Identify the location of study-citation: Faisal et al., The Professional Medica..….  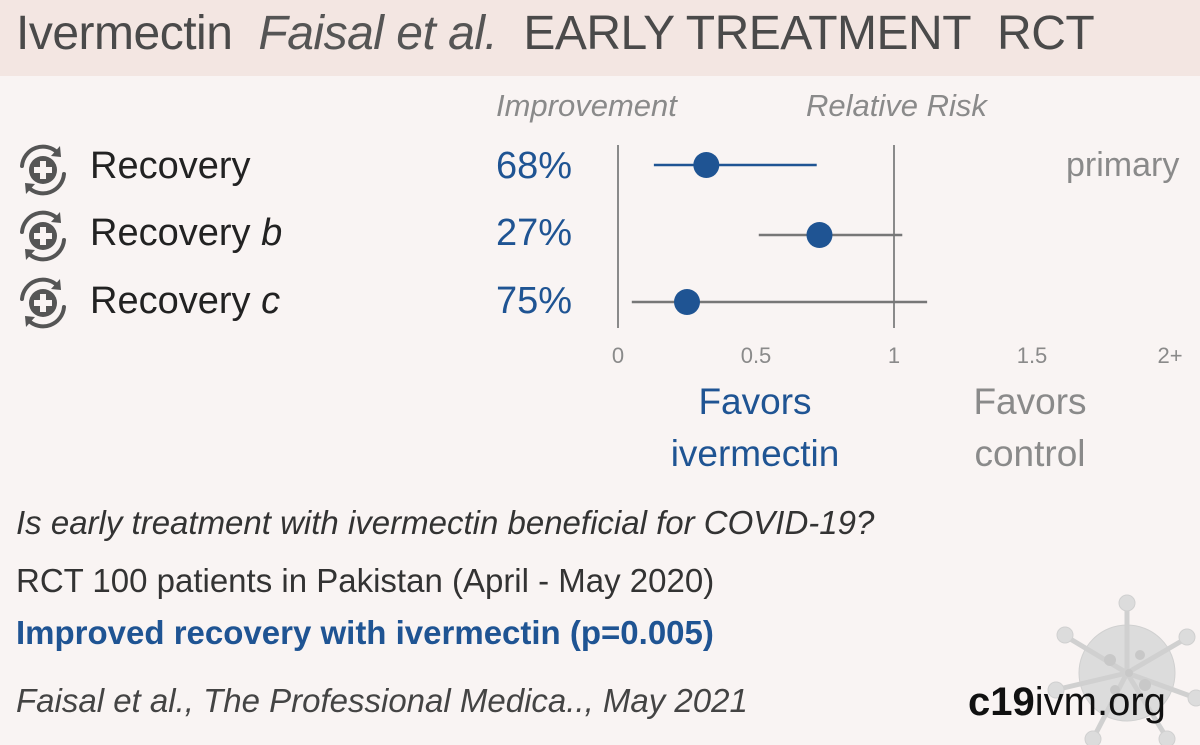
(382, 700).